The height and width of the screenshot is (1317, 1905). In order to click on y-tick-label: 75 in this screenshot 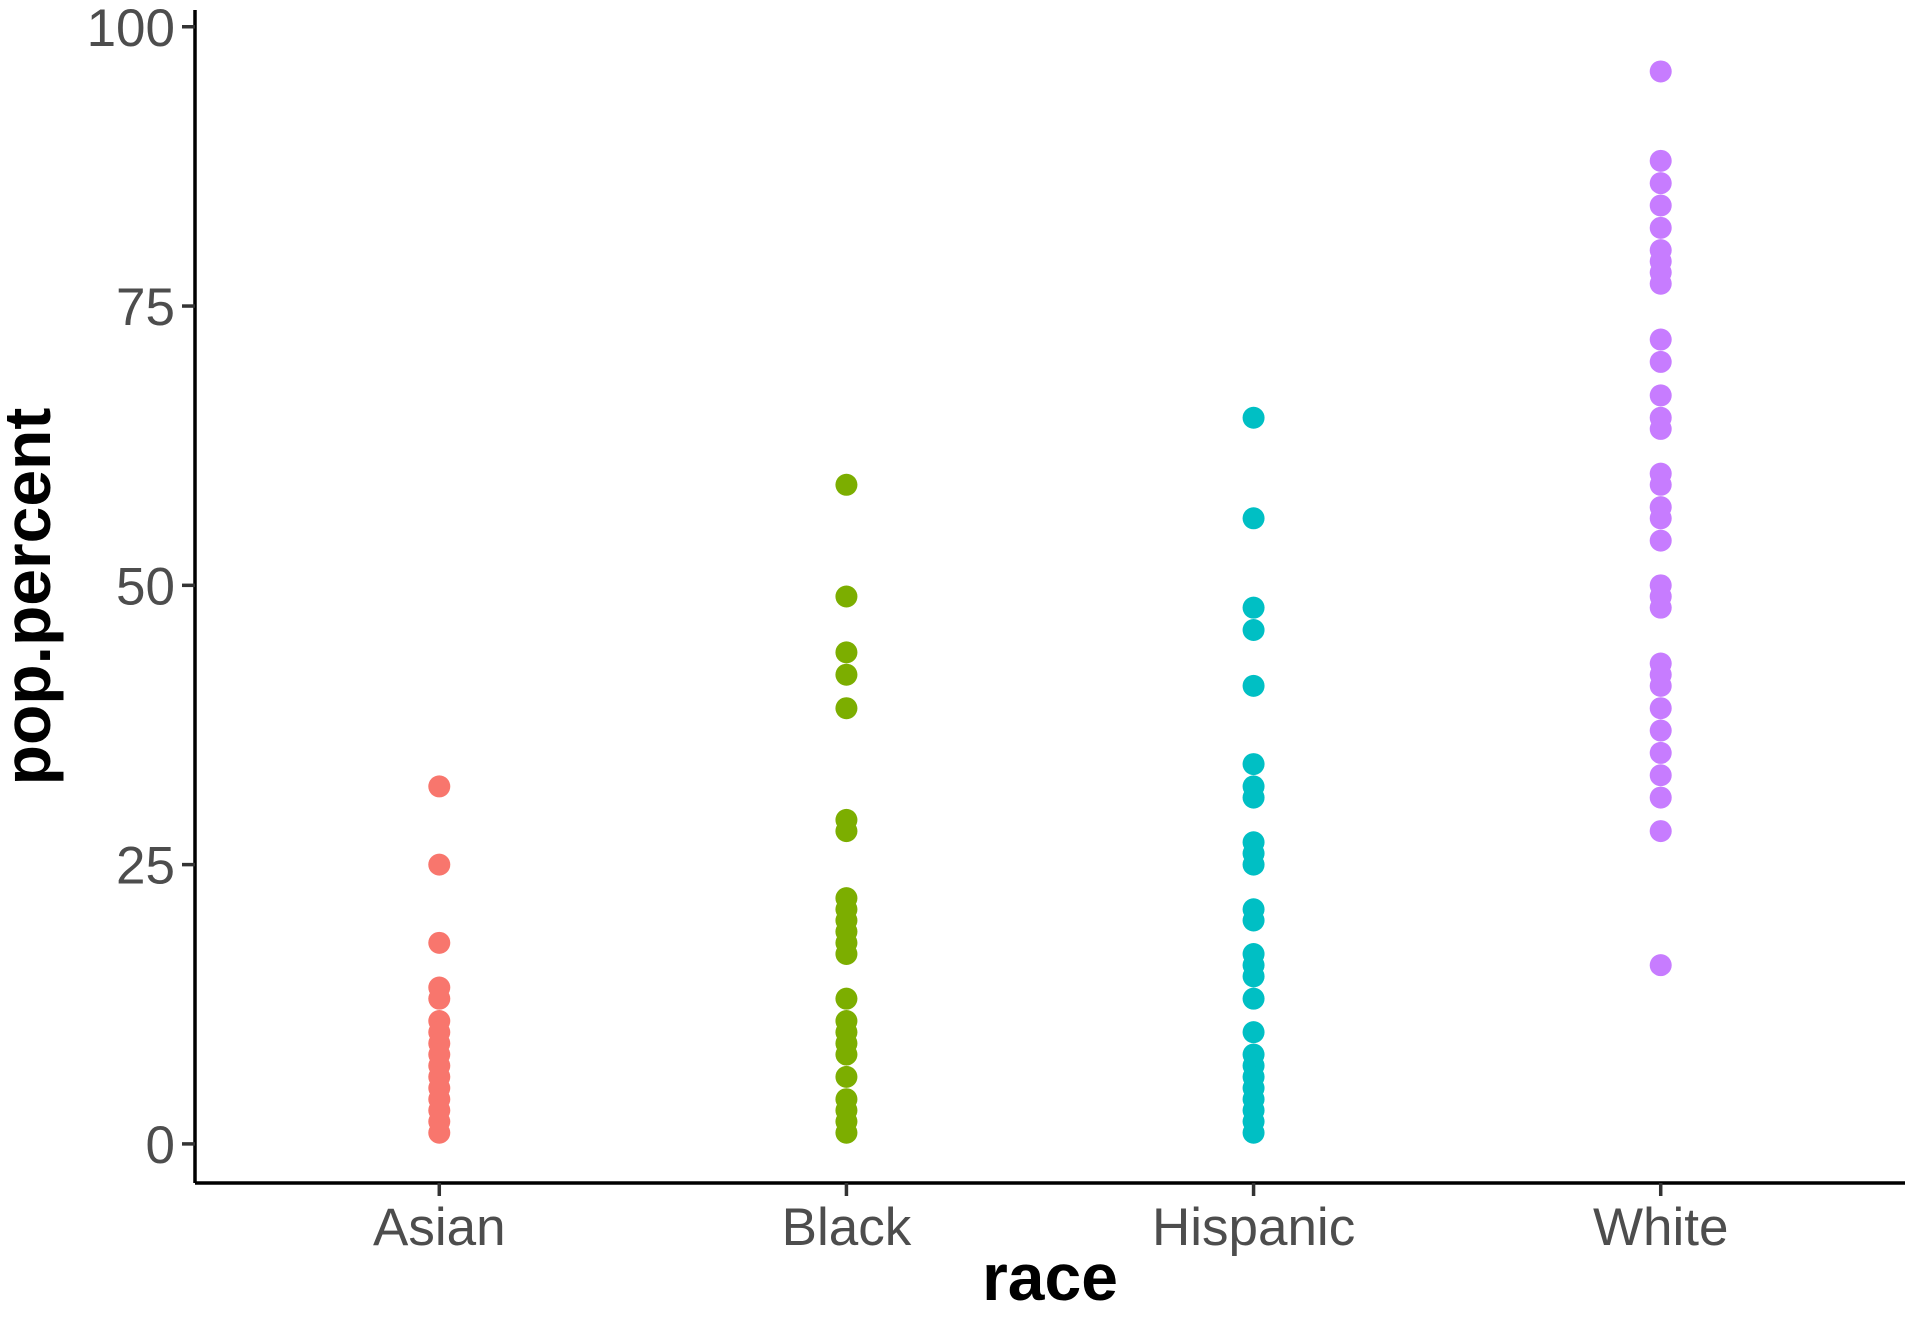, I will do `click(145, 307)`.